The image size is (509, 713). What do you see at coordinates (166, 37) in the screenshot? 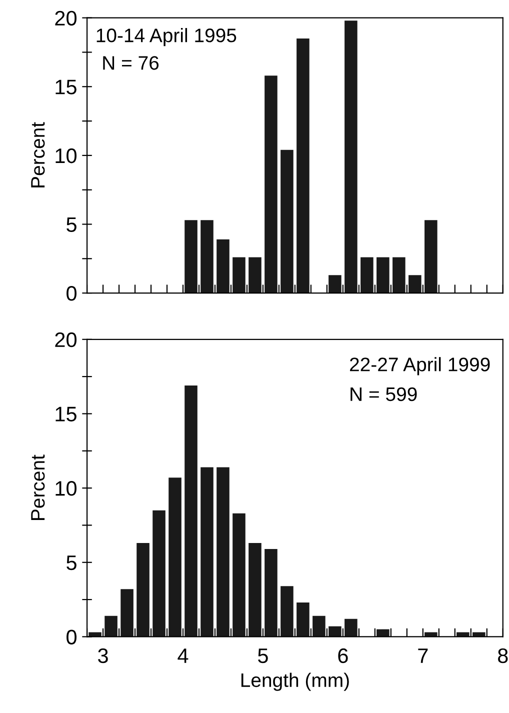
I see `annotation: 10-14 April 1995` at bounding box center [166, 37].